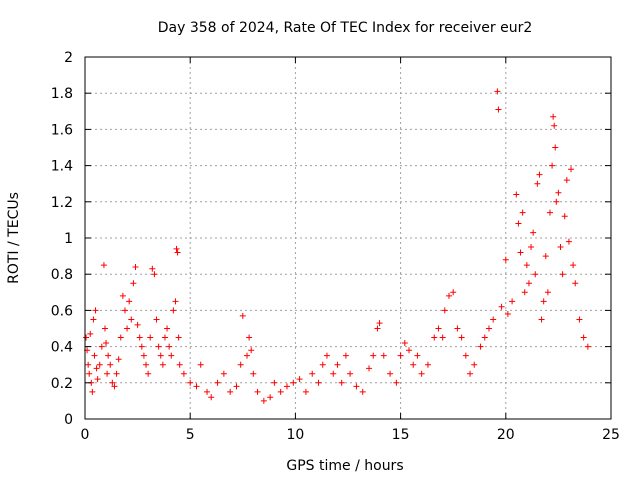 The image size is (640, 480). What do you see at coordinates (14, 238) in the screenshot?
I see `y-axis-label: ROTI / TECUs` at bounding box center [14, 238].